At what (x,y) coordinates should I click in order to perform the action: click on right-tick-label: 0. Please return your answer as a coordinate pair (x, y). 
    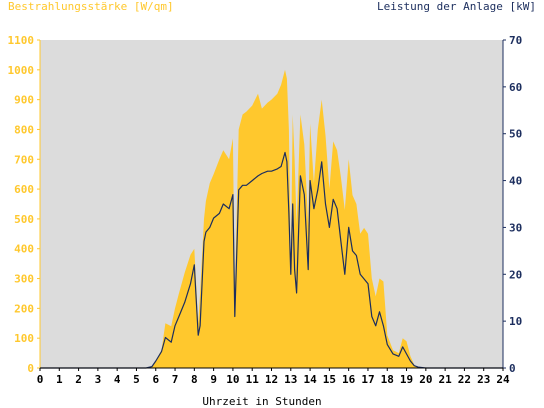
    Looking at the image, I should click on (512, 368).